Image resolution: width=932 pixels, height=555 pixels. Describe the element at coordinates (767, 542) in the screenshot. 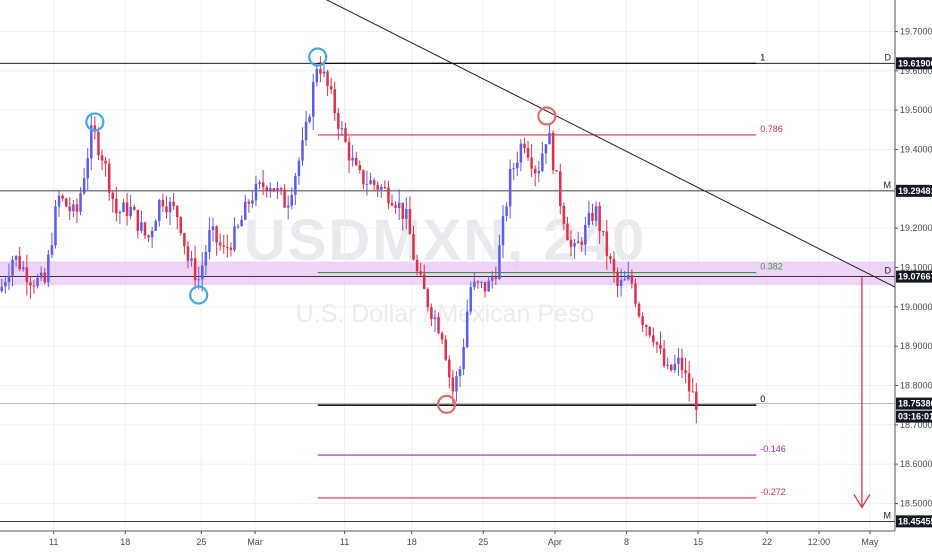

I see `time-tick-label-10: 22` at that location.